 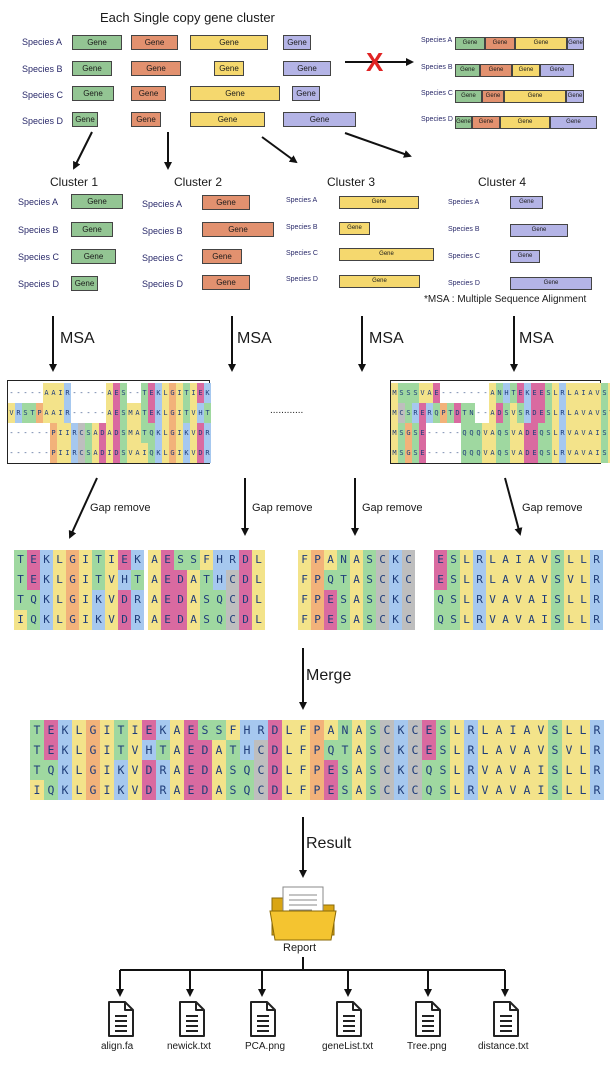 What do you see at coordinates (506, 1019) in the screenshot?
I see `file-icon-distance` at bounding box center [506, 1019].